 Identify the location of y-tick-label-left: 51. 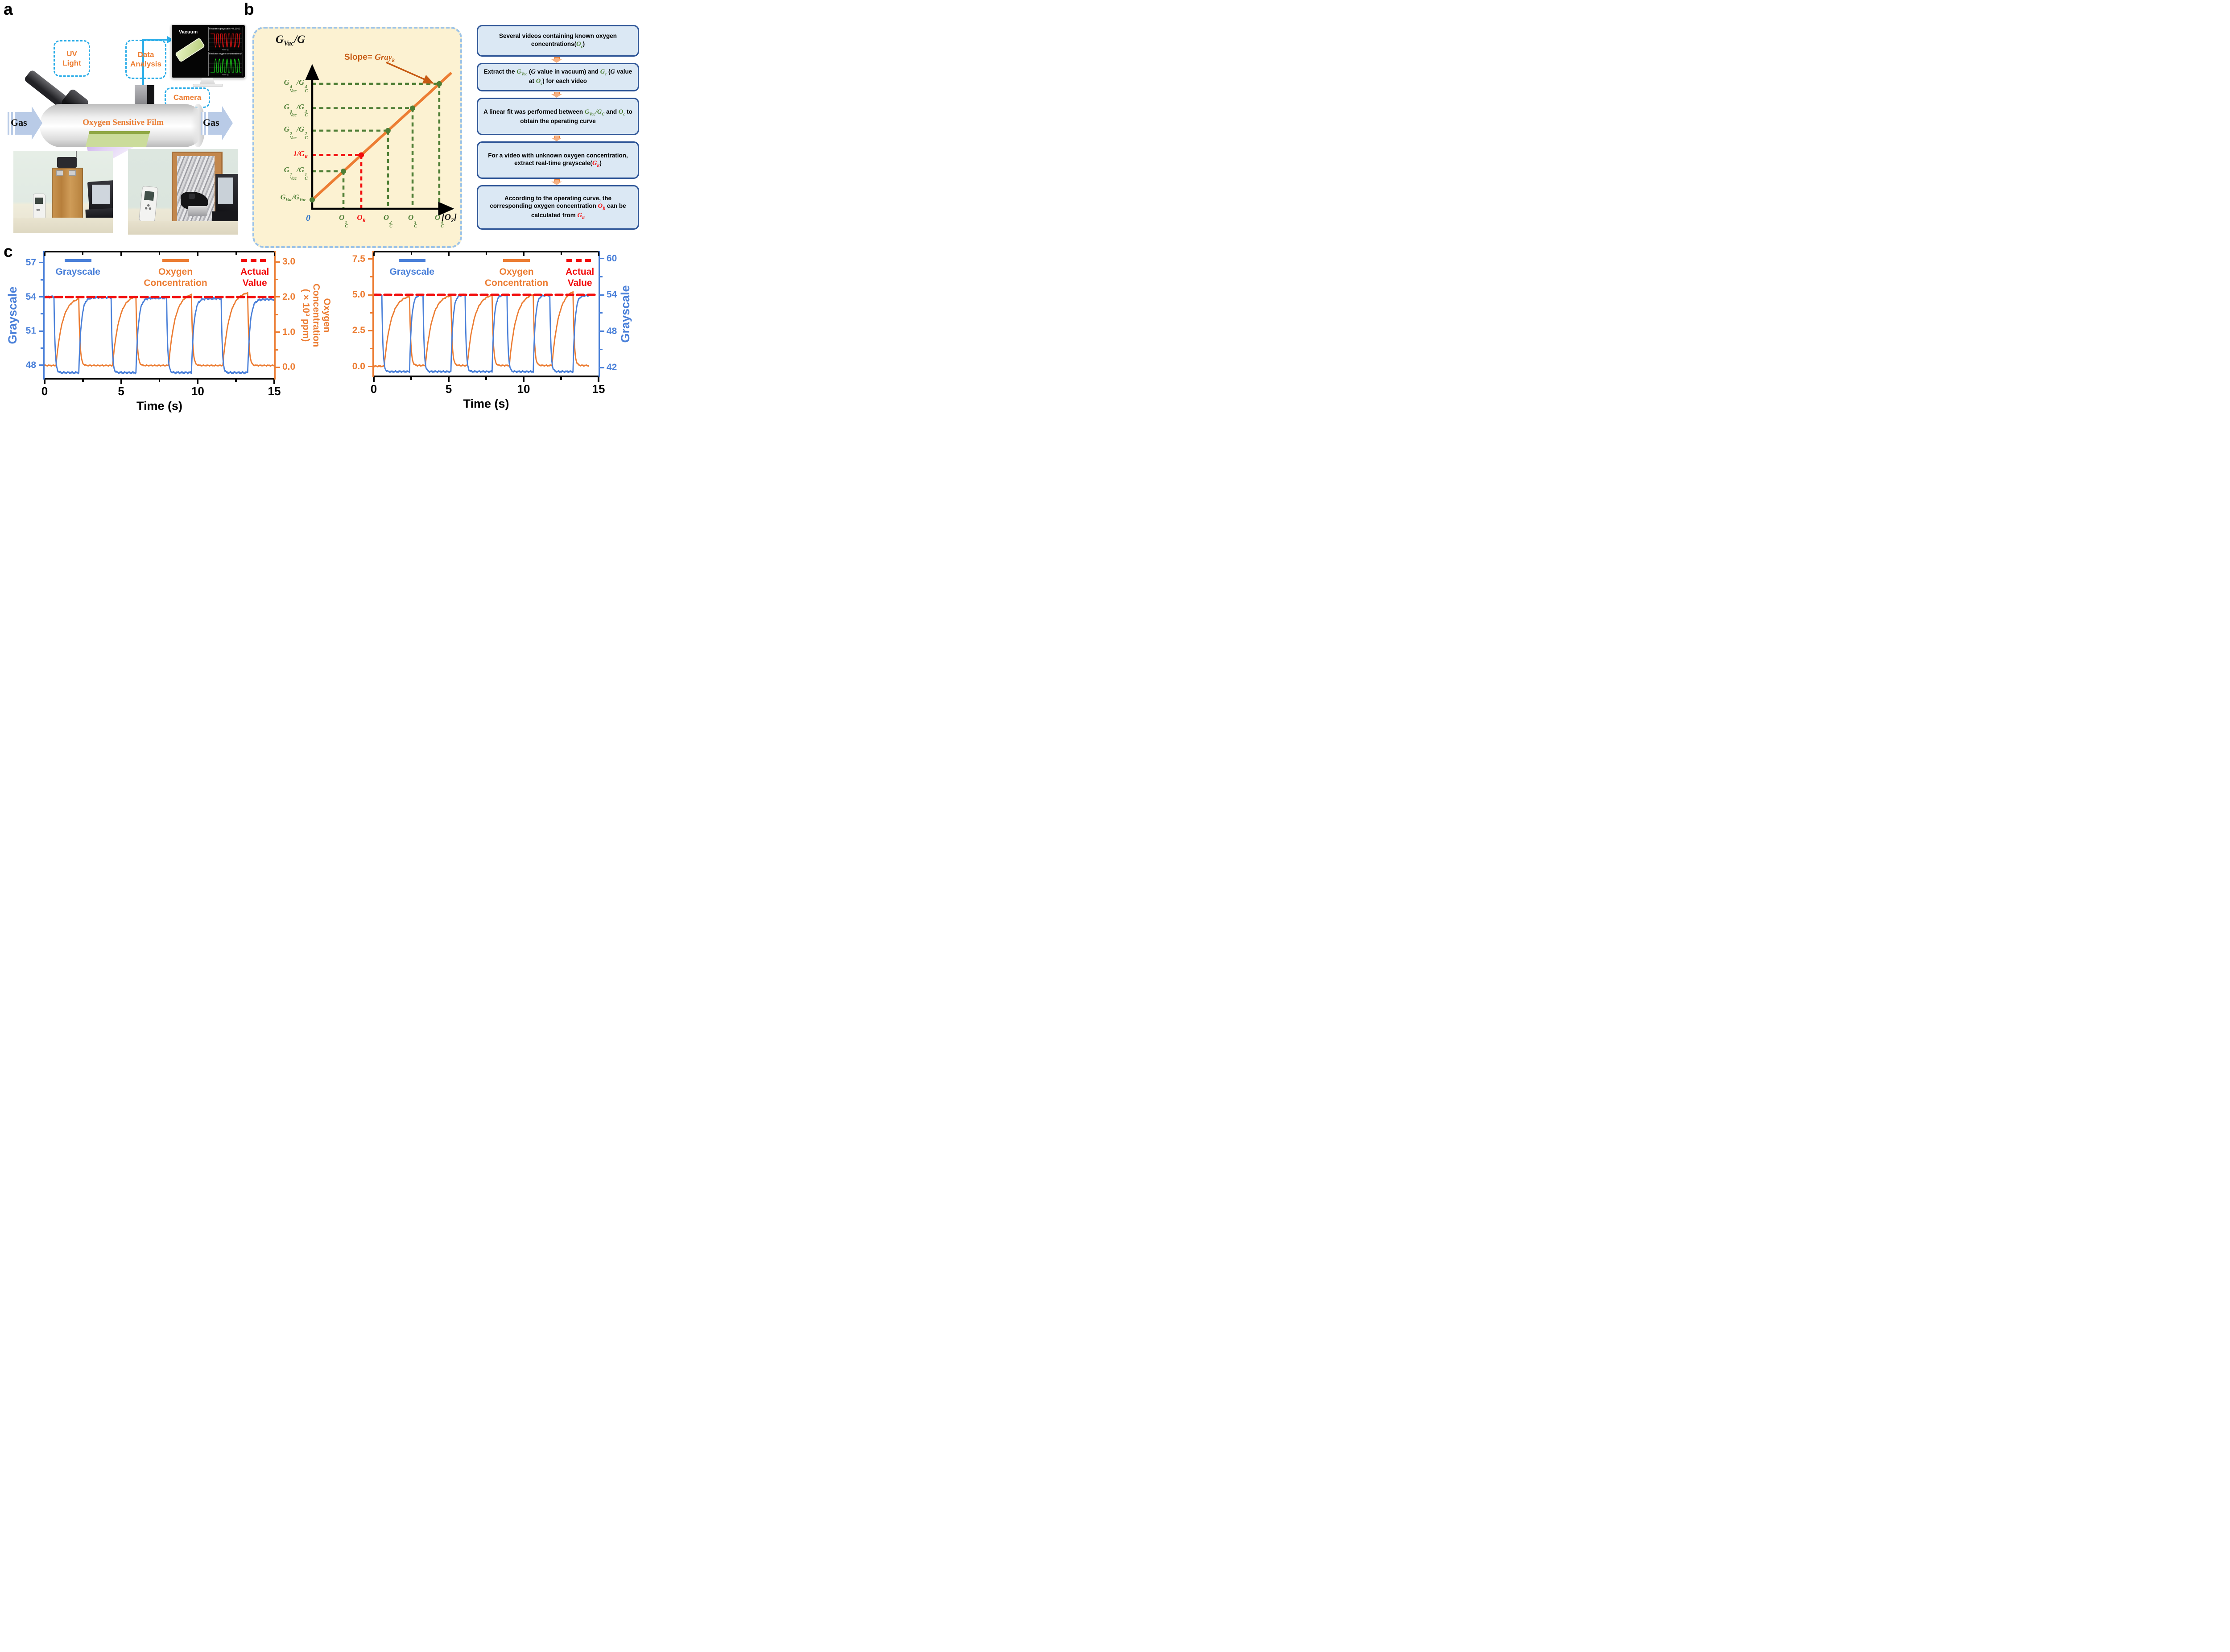
(30, 331).